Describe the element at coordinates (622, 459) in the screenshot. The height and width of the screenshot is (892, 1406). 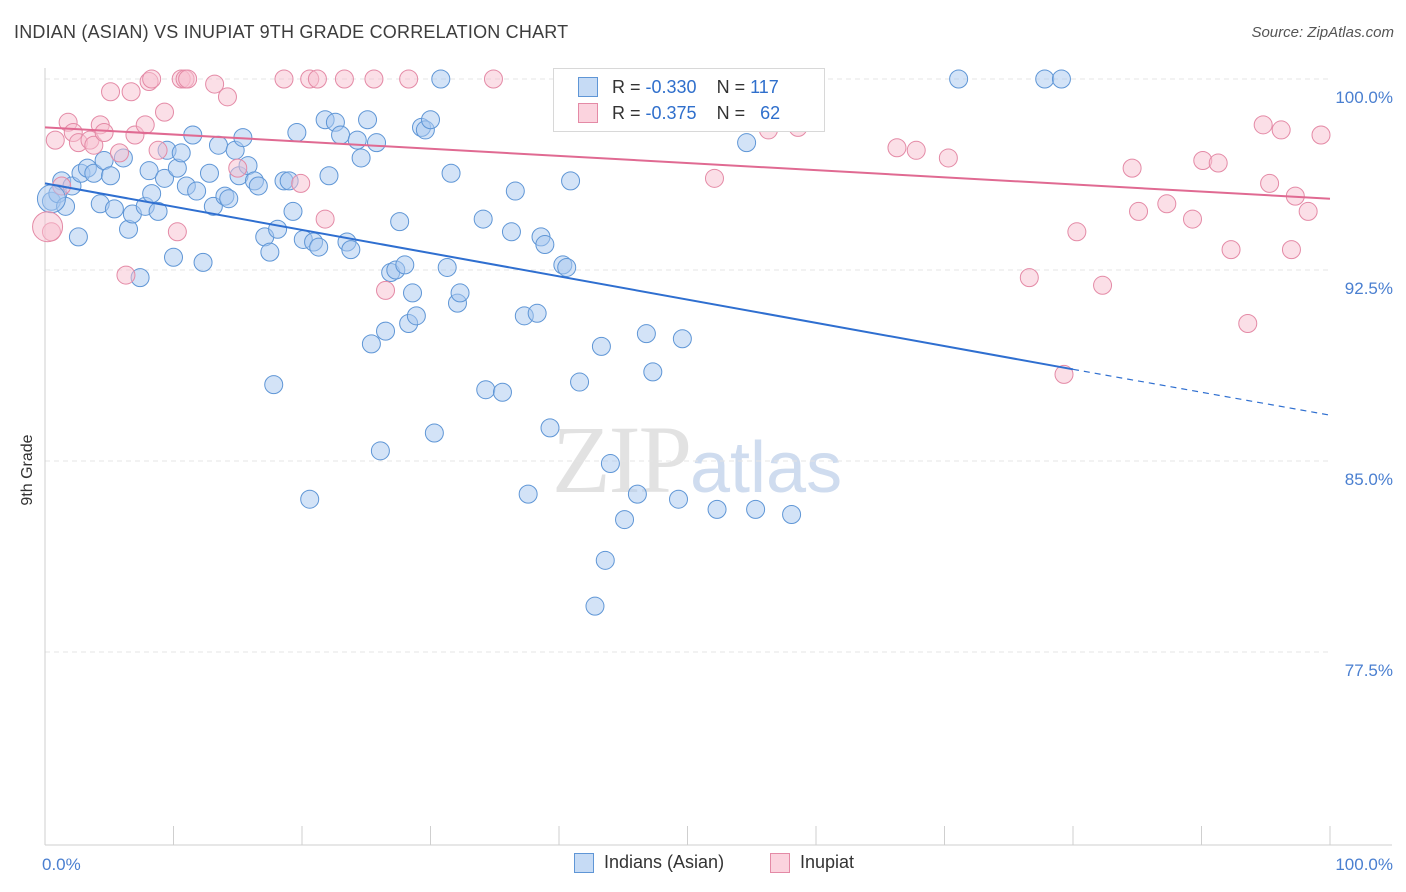
I see `watermark-zip: ZIP` at that location.